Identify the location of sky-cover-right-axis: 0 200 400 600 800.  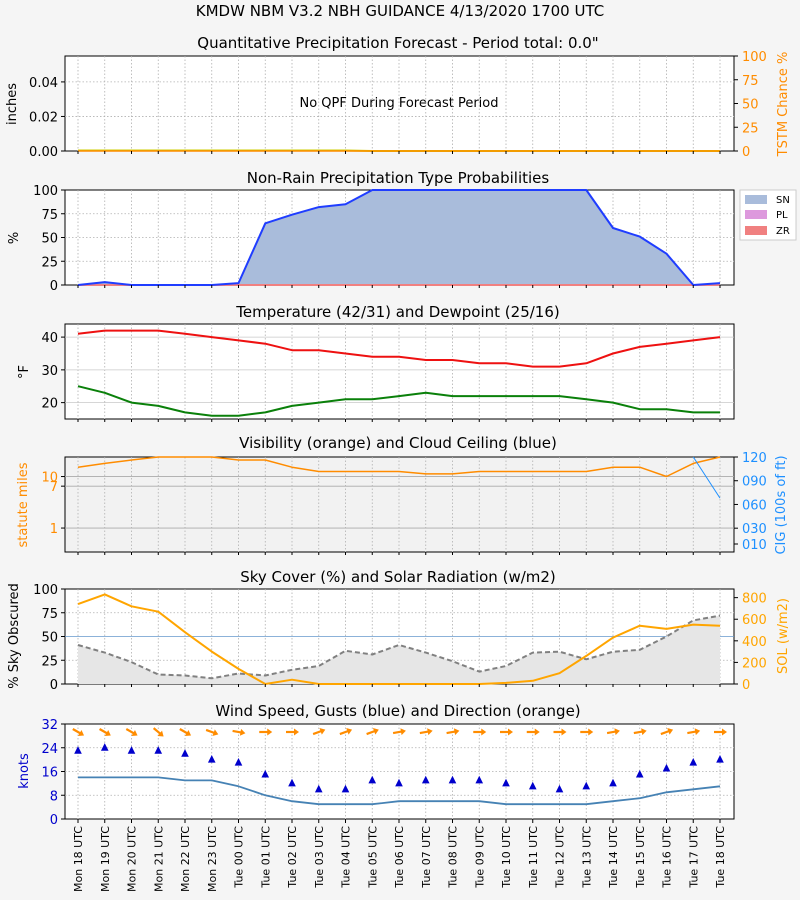
(750, 642).